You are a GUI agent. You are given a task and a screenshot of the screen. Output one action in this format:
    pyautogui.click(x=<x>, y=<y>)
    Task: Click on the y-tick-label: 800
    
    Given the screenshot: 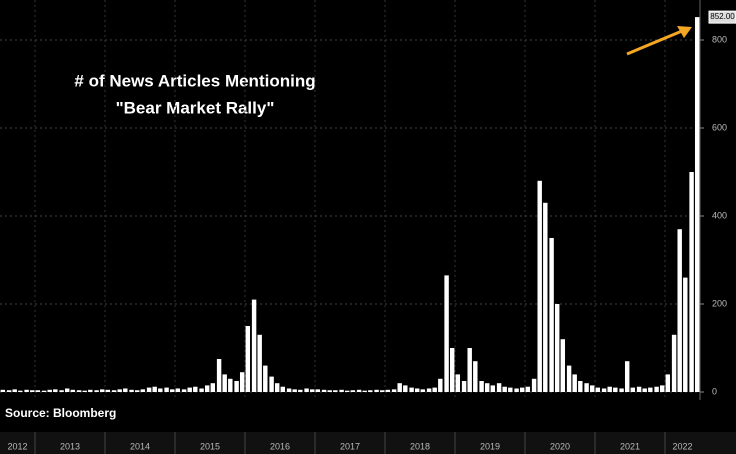 What is the action you would take?
    pyautogui.click(x=719, y=39)
    